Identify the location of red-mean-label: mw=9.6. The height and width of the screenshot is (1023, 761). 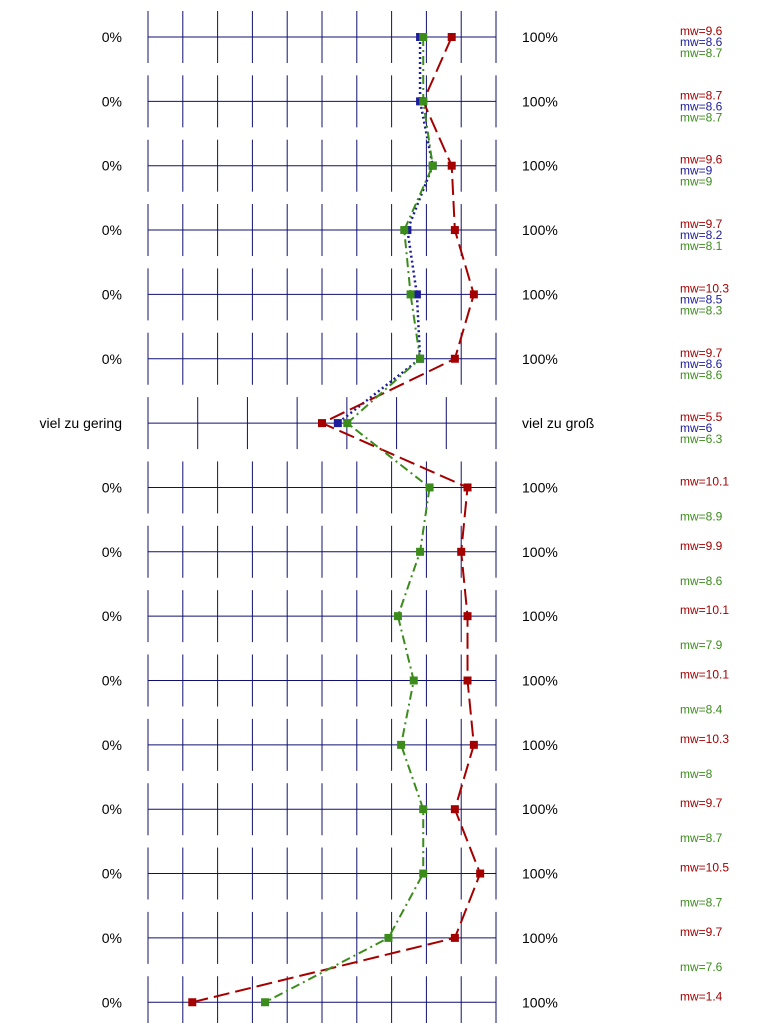
(701, 31).